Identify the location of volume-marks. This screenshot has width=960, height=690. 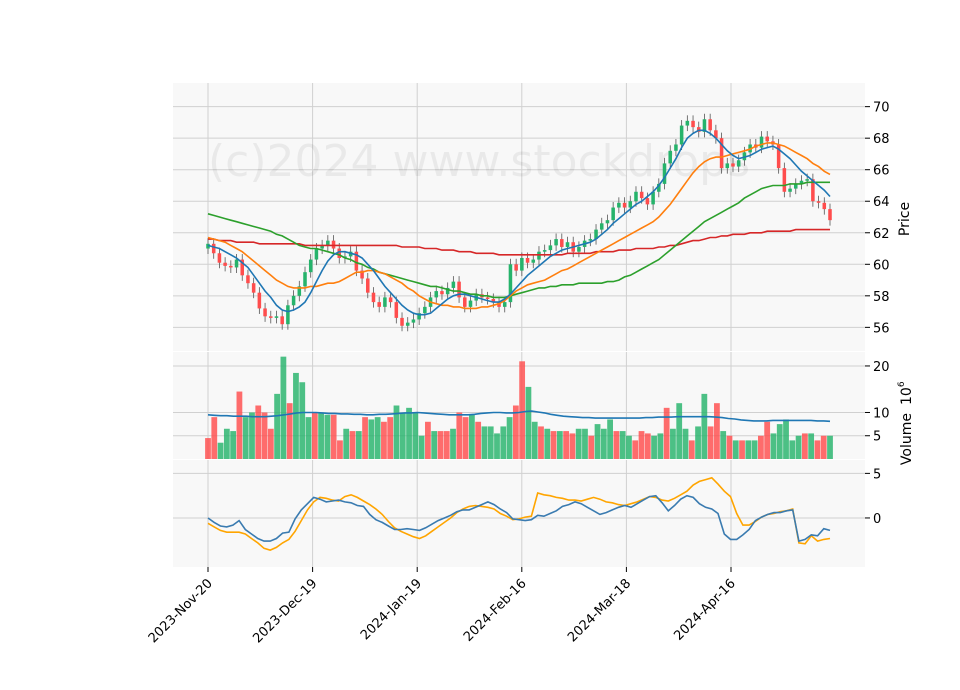
(519, 407).